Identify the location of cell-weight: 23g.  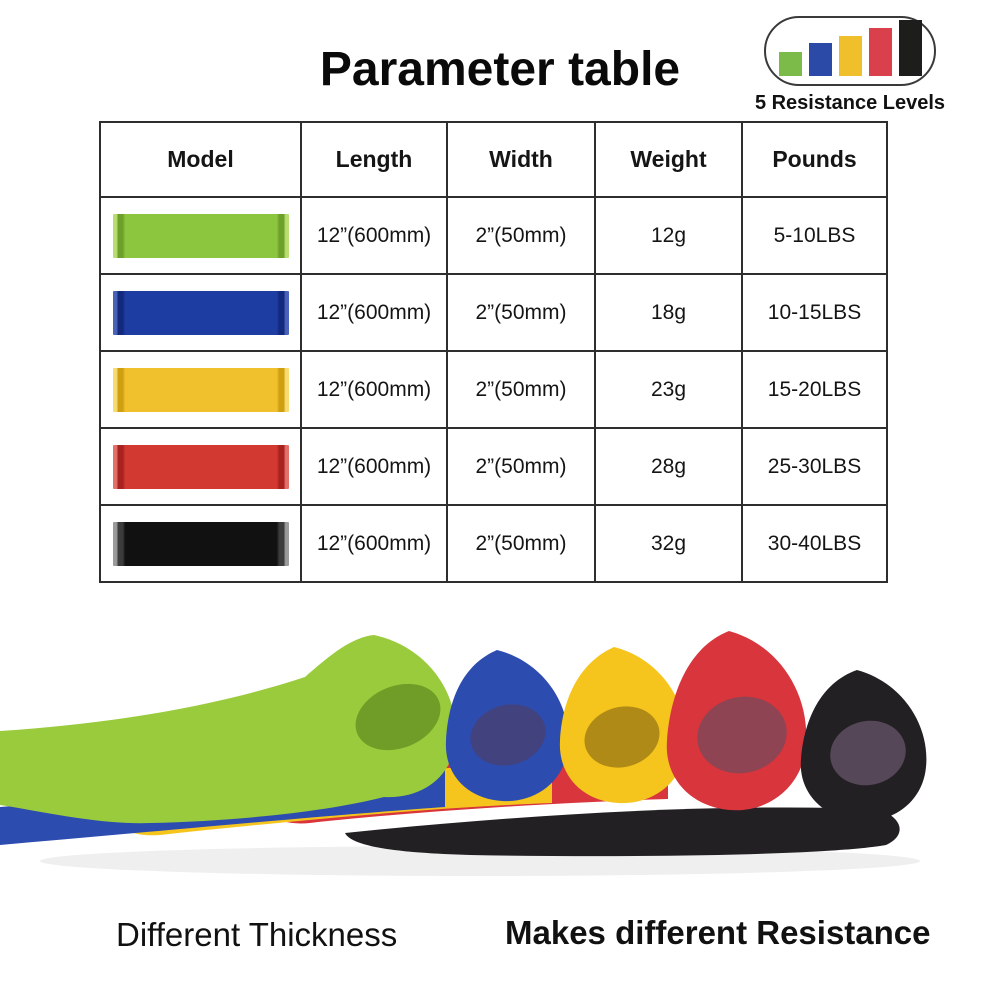
(668, 389).